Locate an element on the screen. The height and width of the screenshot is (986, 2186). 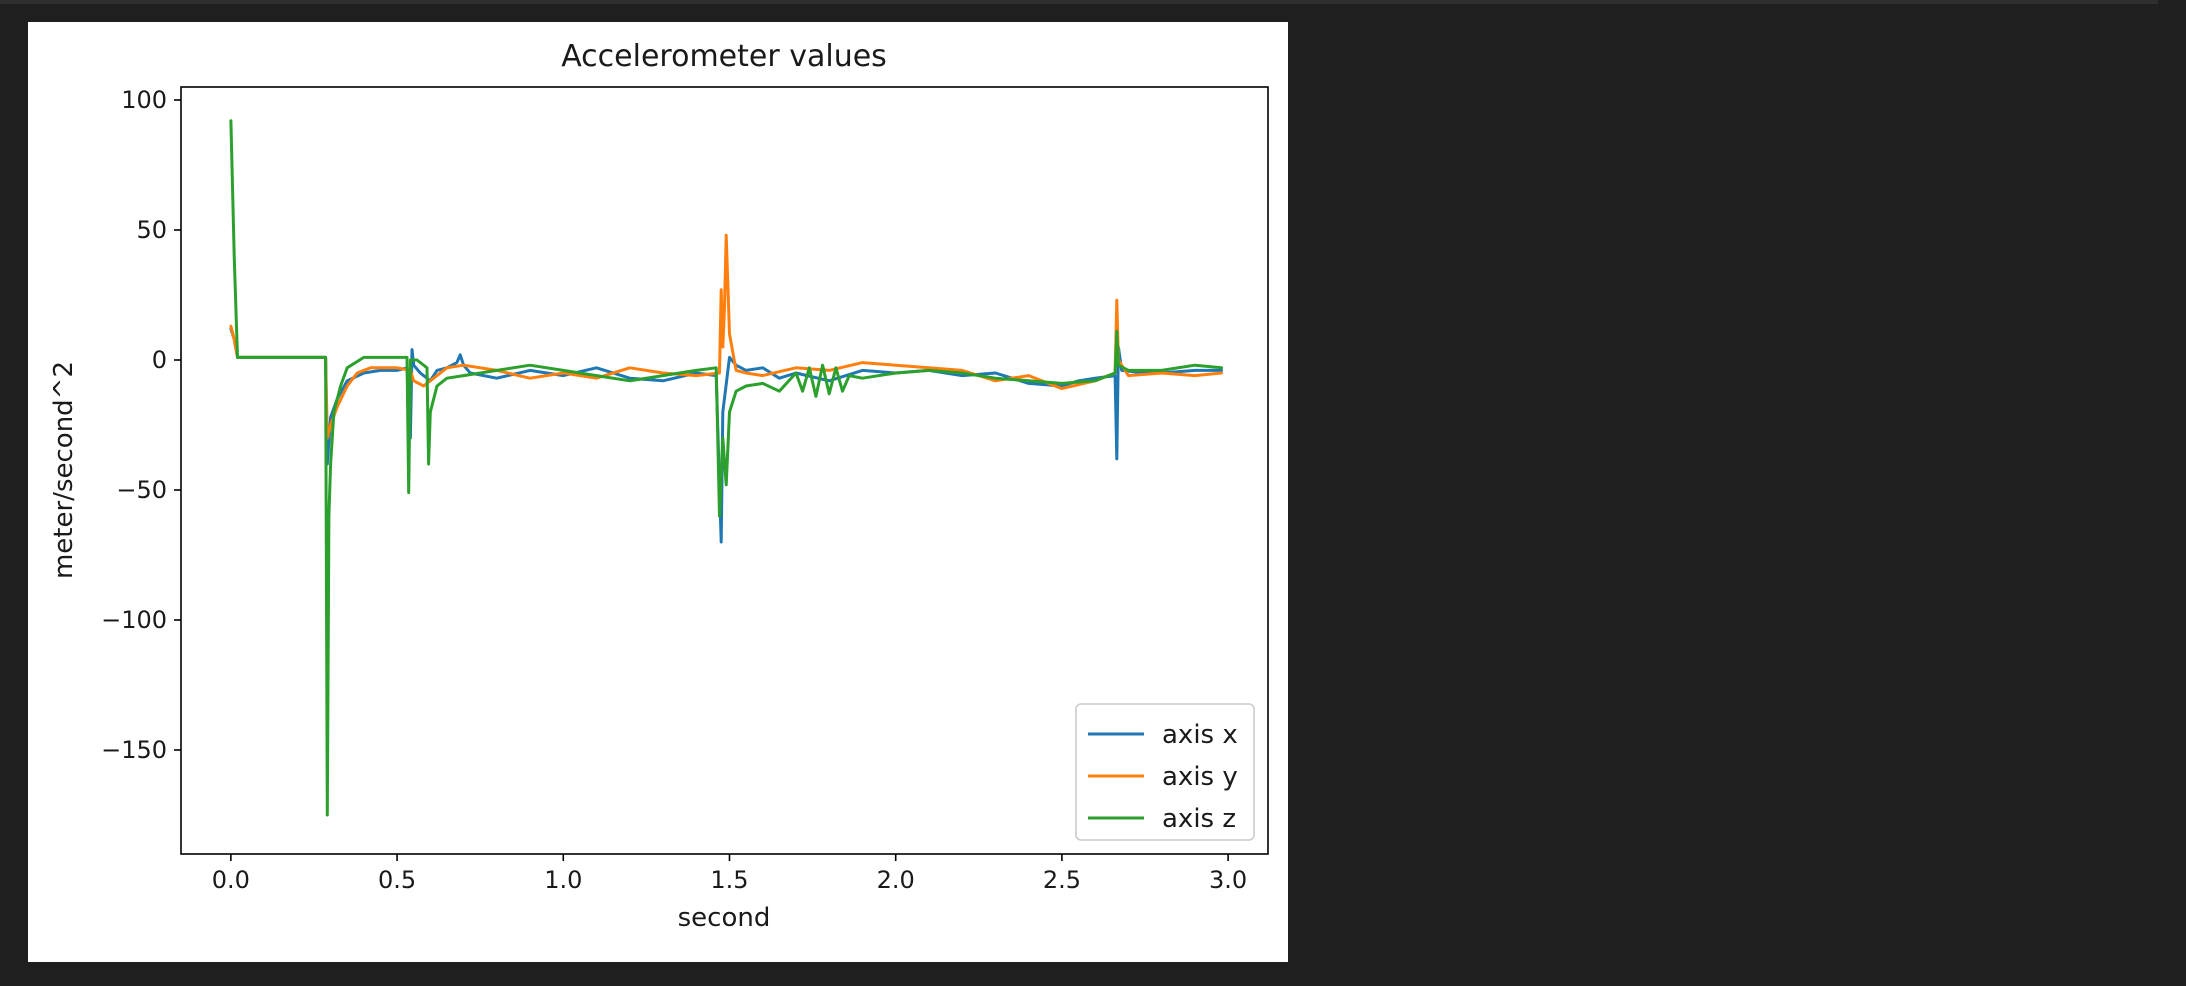
series-line-axis-x is located at coordinates (726, 435).